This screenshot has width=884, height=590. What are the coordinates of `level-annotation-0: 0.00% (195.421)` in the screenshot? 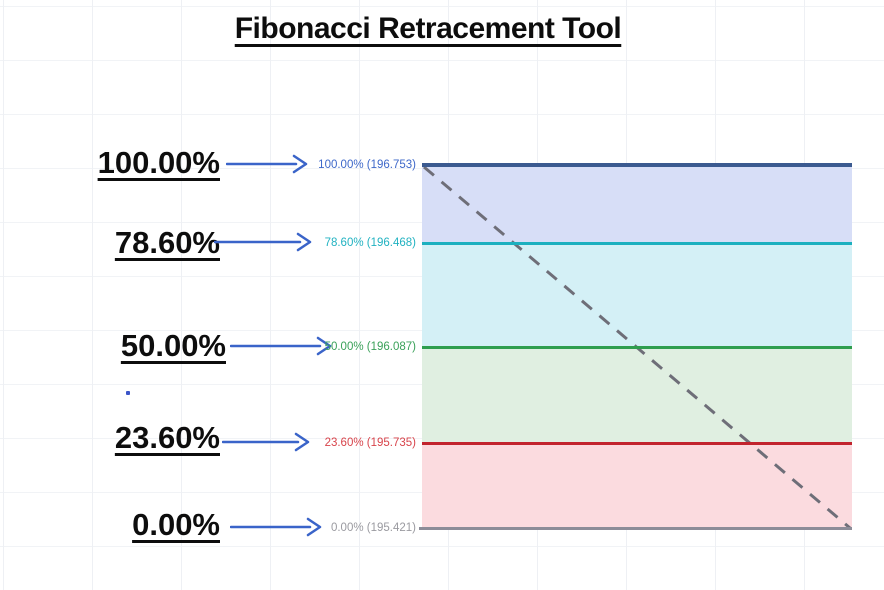 It's located at (373, 528).